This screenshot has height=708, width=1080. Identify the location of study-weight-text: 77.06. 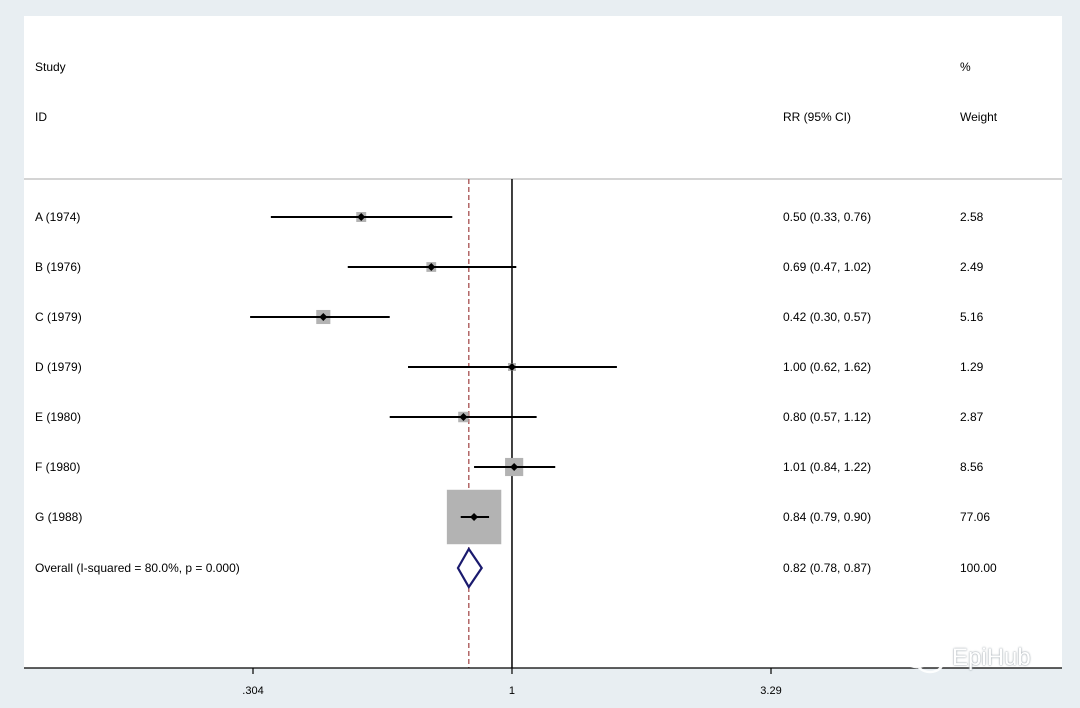
(975, 517).